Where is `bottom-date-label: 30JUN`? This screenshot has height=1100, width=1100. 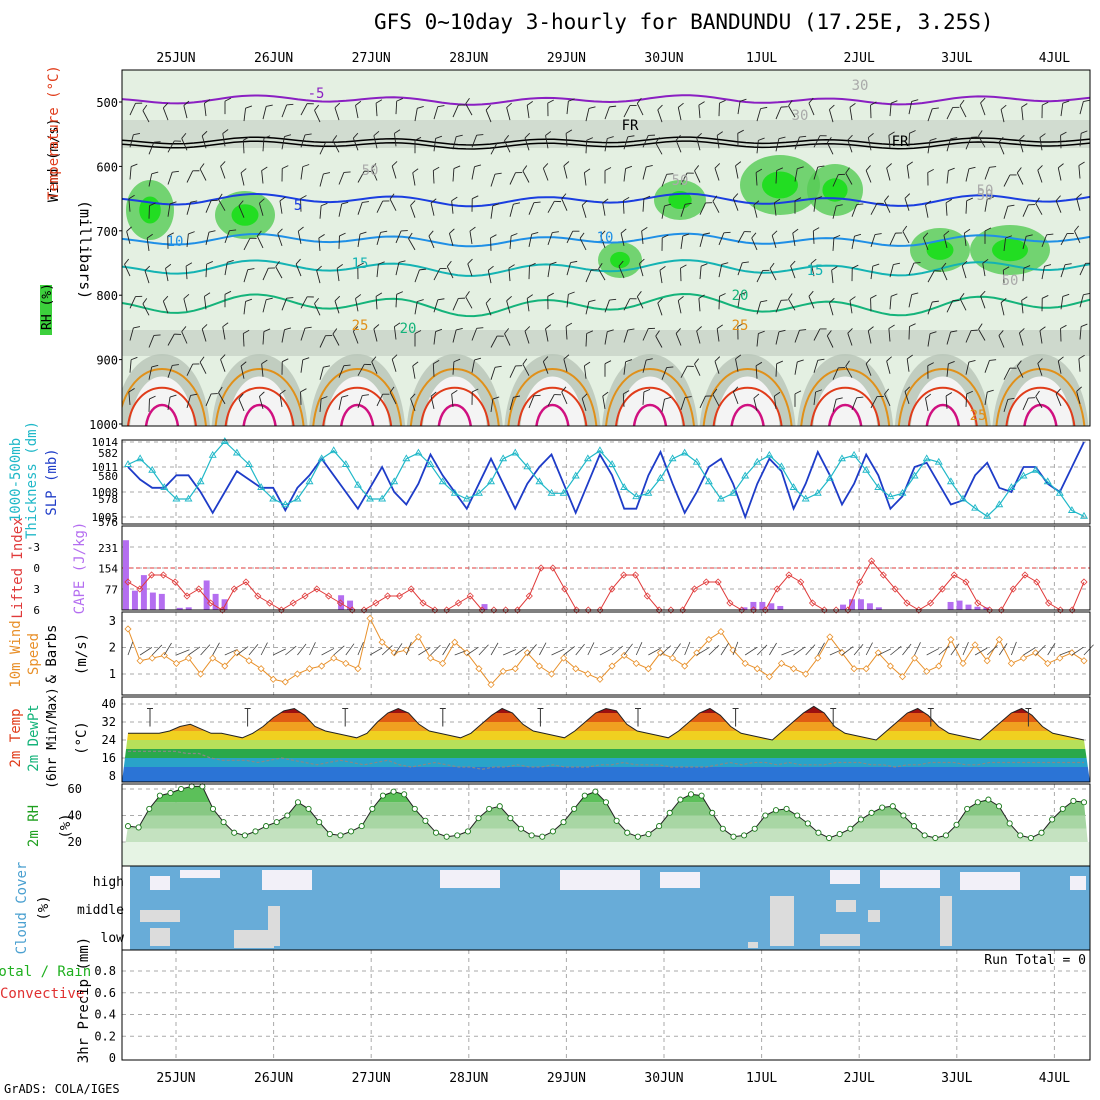 bottom-date-label: 30JUN is located at coordinates (663, 1078).